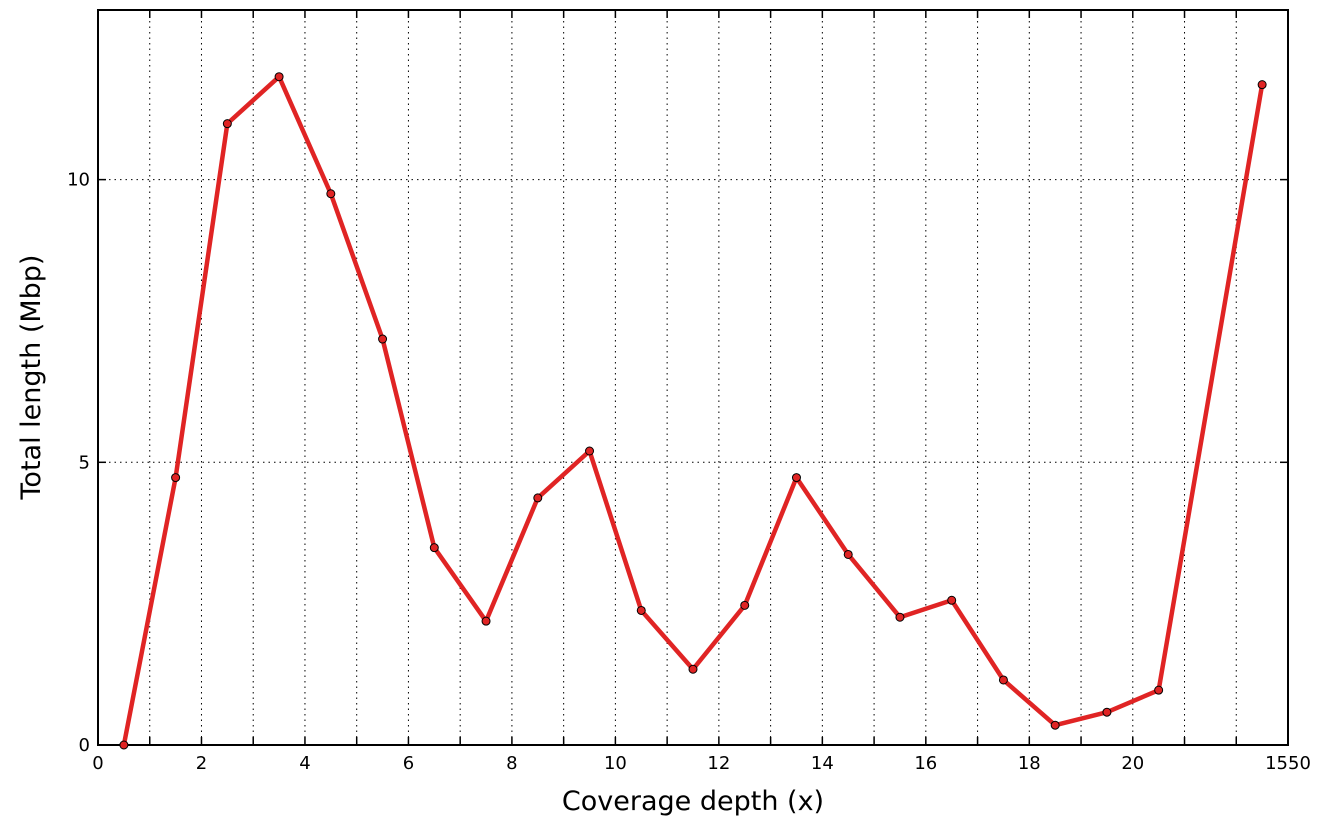 The image size is (1322, 818). Describe the element at coordinates (97, 763) in the screenshot. I see `x-tick-label: 0` at that location.